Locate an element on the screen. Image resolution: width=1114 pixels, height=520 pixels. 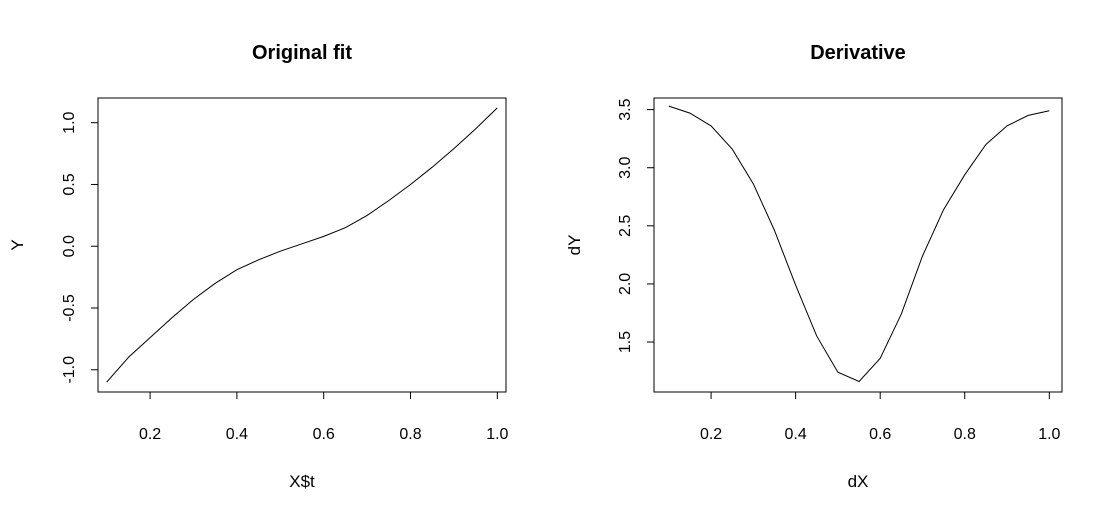
y-tick-label: 2.5 is located at coordinates (625, 226).